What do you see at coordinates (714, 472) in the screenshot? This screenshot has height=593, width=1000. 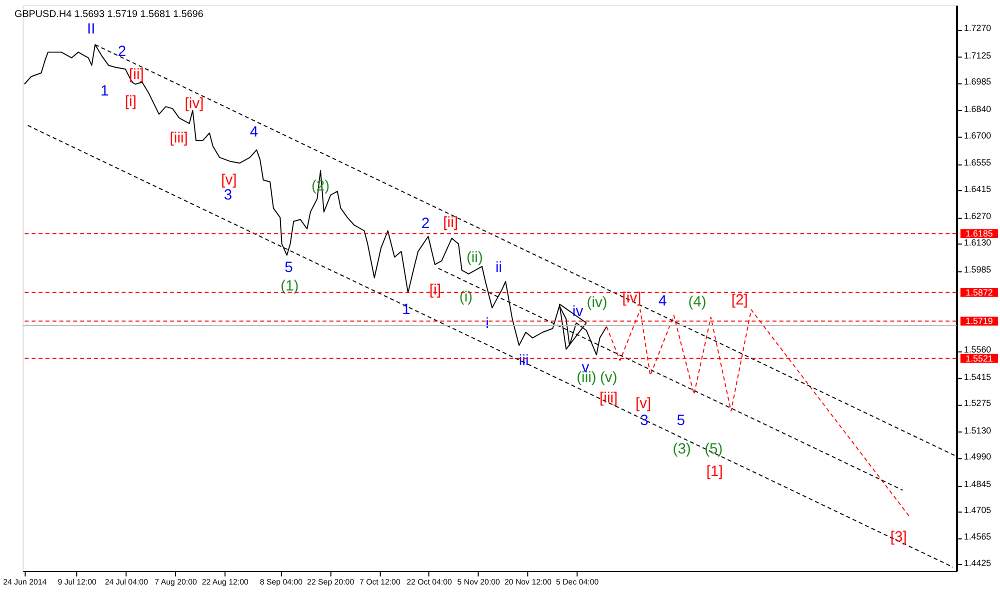 I see `annotation: [1]` at bounding box center [714, 472].